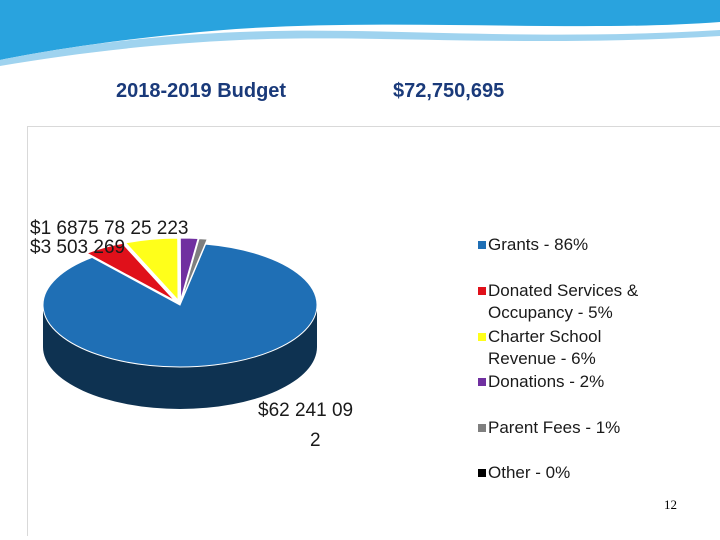 The height and width of the screenshot is (540, 720). I want to click on legend-label: Parent Fees - 1%, so click(554, 427).